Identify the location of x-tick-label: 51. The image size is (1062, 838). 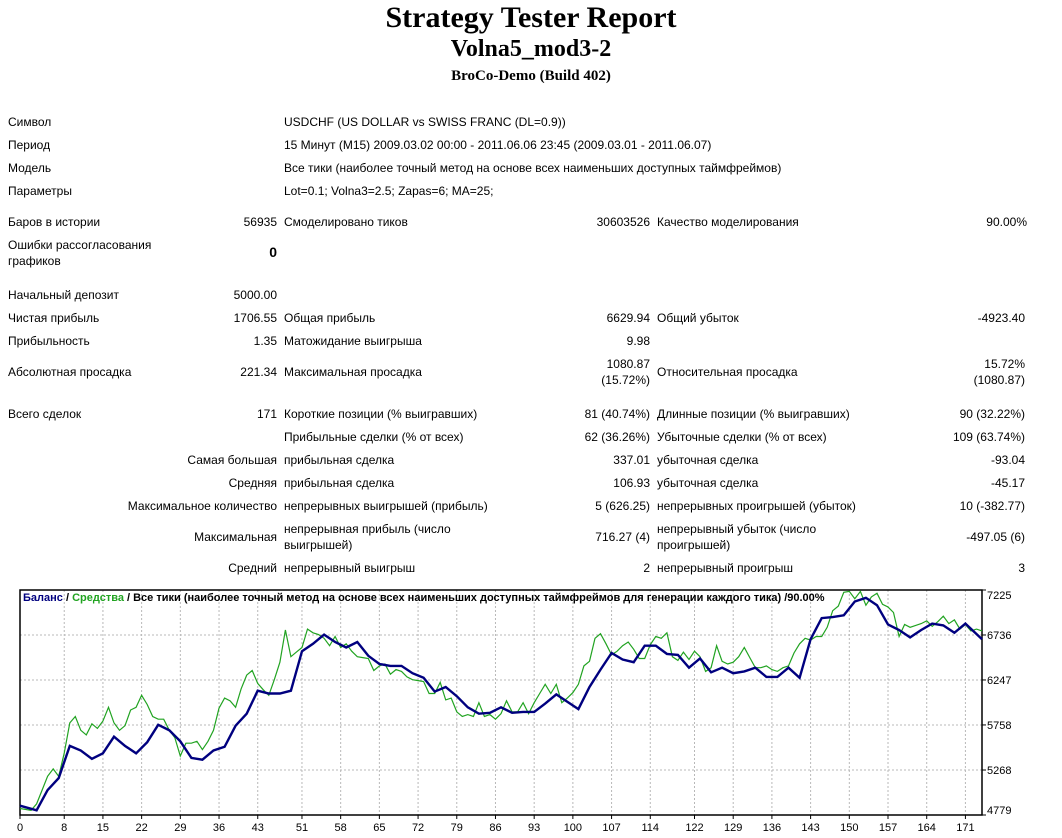
(302, 827).